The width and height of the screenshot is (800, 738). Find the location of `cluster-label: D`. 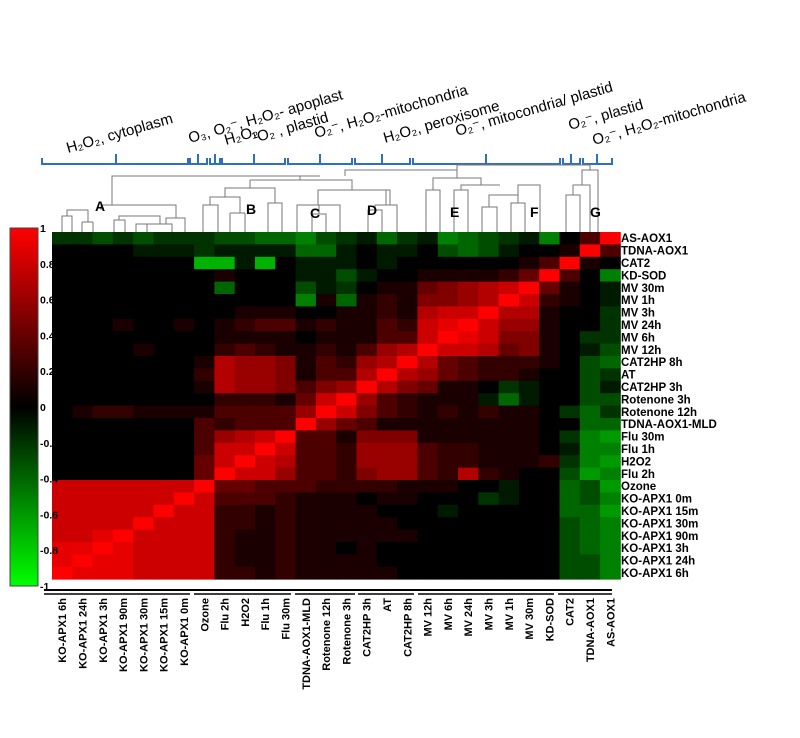

cluster-label: D is located at coordinates (372, 210).